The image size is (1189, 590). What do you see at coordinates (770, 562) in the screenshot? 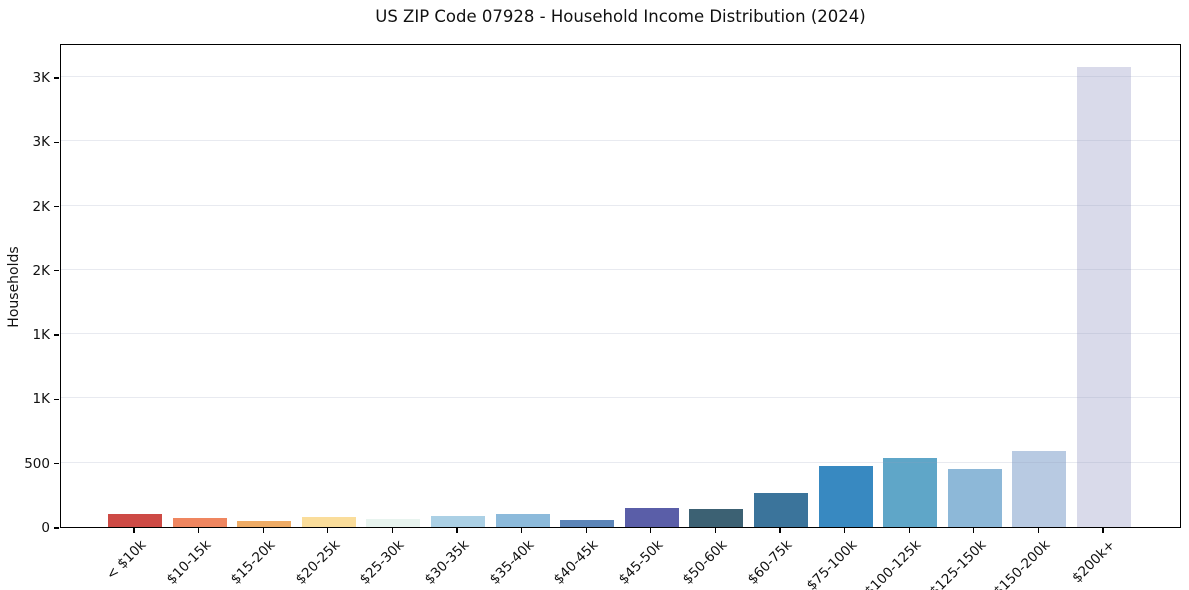
I see `x-tick-label: $60-75k` at bounding box center [770, 562].